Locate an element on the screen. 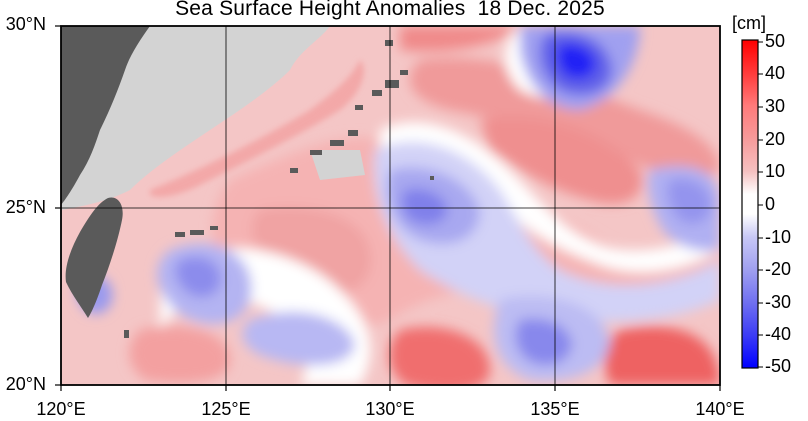 The width and height of the screenshot is (808, 421). no-data-patch is located at coordinates (337, 165).